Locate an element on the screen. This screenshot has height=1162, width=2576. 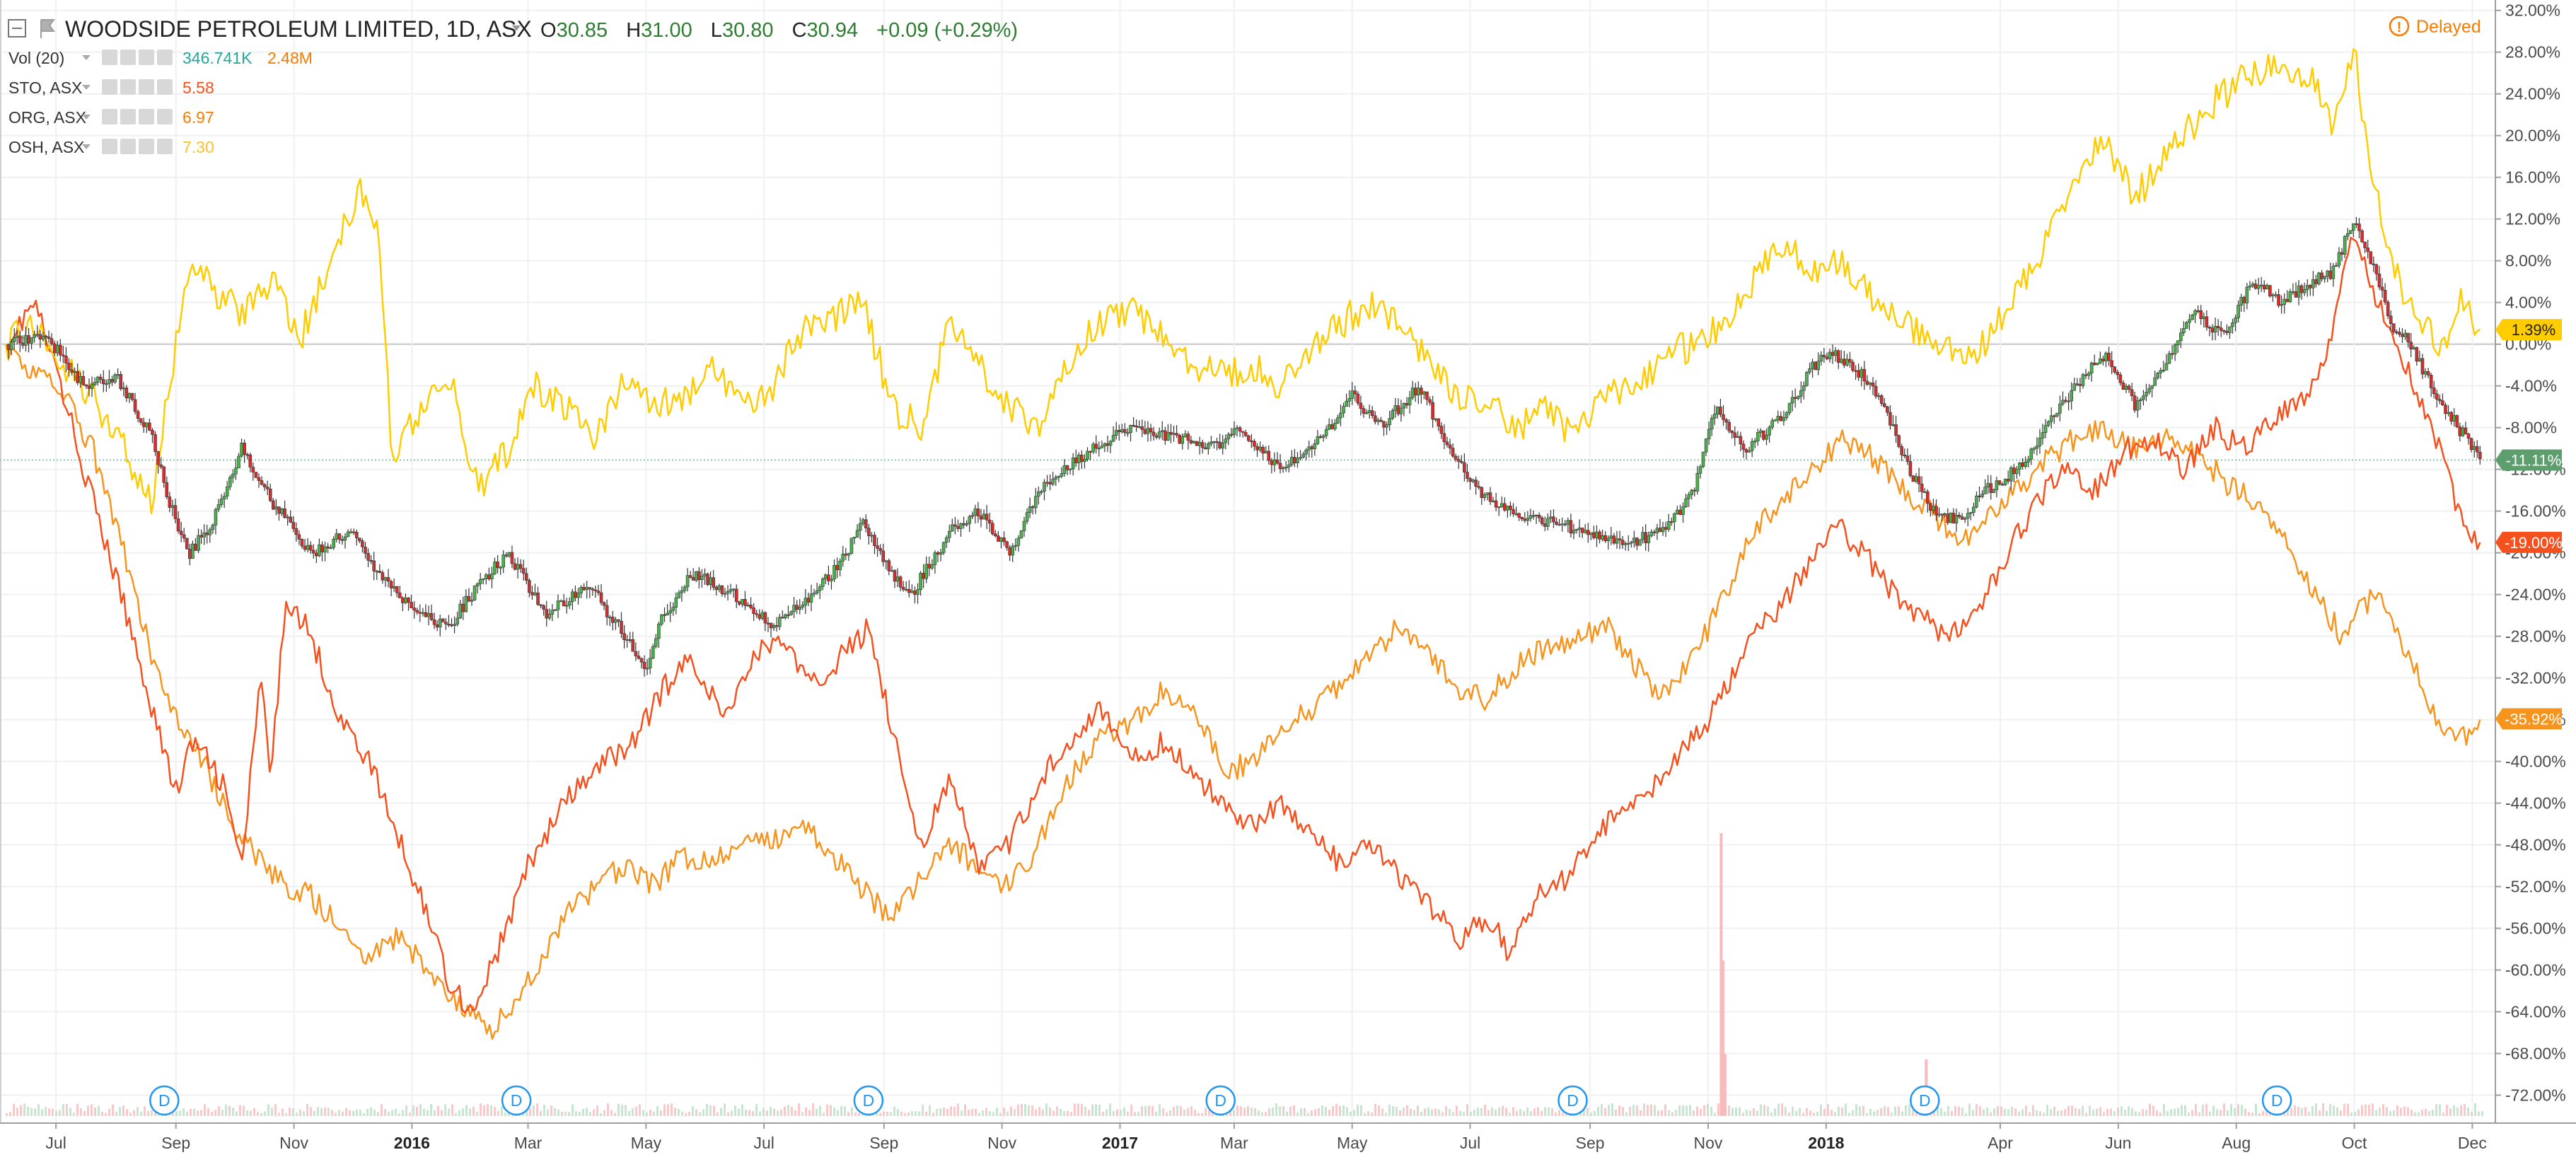
delayed-status: ! Delayed is located at coordinates (2435, 26).